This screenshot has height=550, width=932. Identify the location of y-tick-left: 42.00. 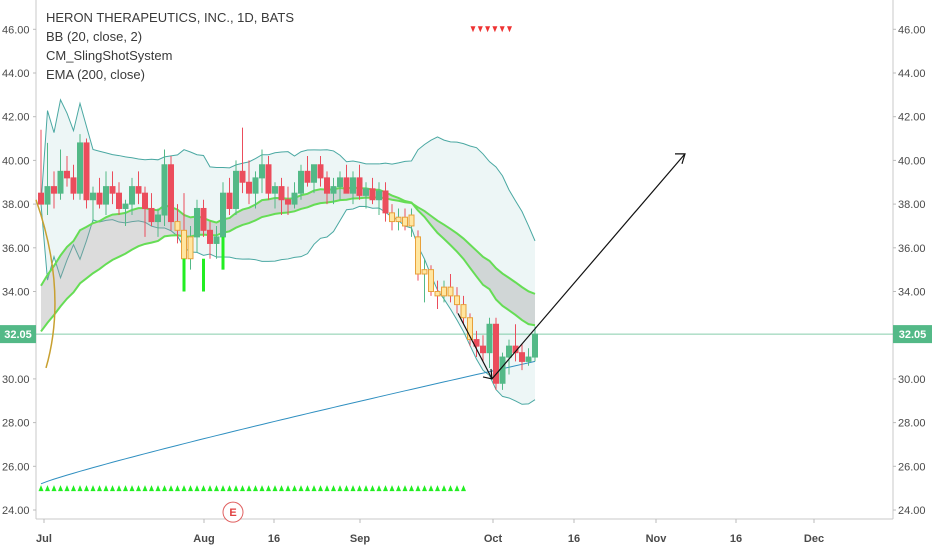
(16, 118).